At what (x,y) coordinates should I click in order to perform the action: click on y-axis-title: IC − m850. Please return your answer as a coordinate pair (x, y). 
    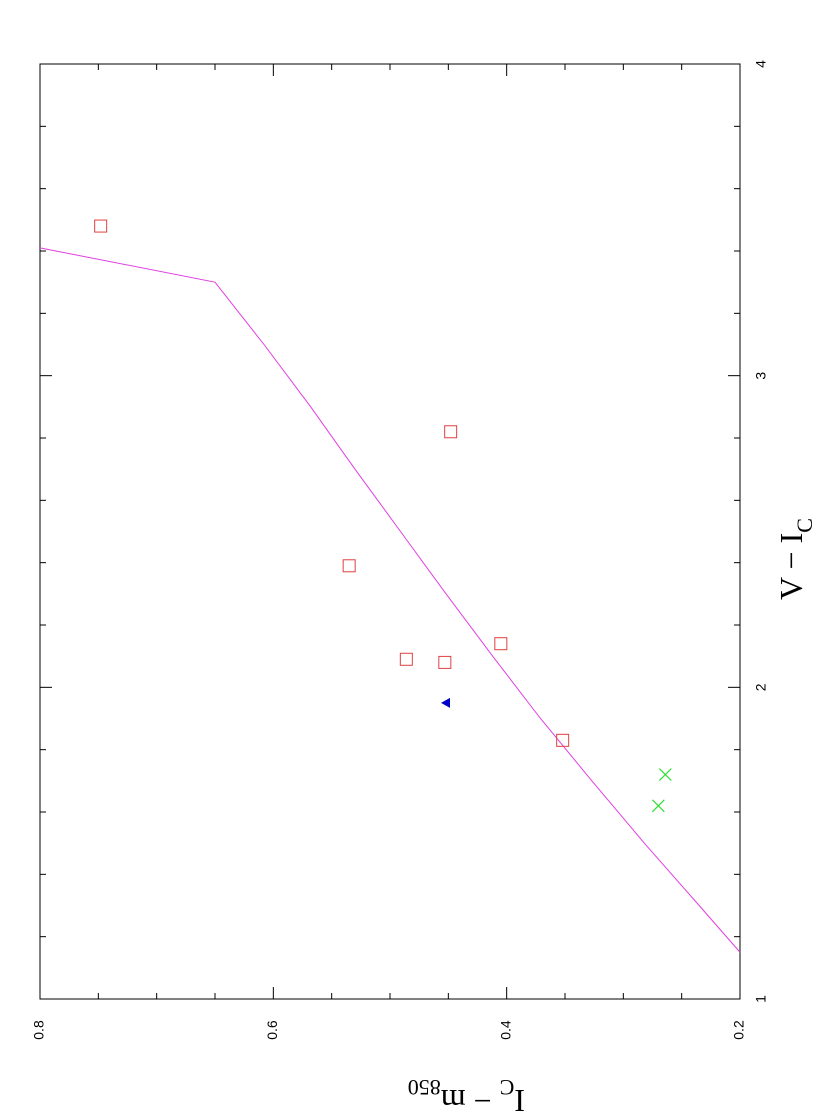
    Looking at the image, I should click on (466, 1093).